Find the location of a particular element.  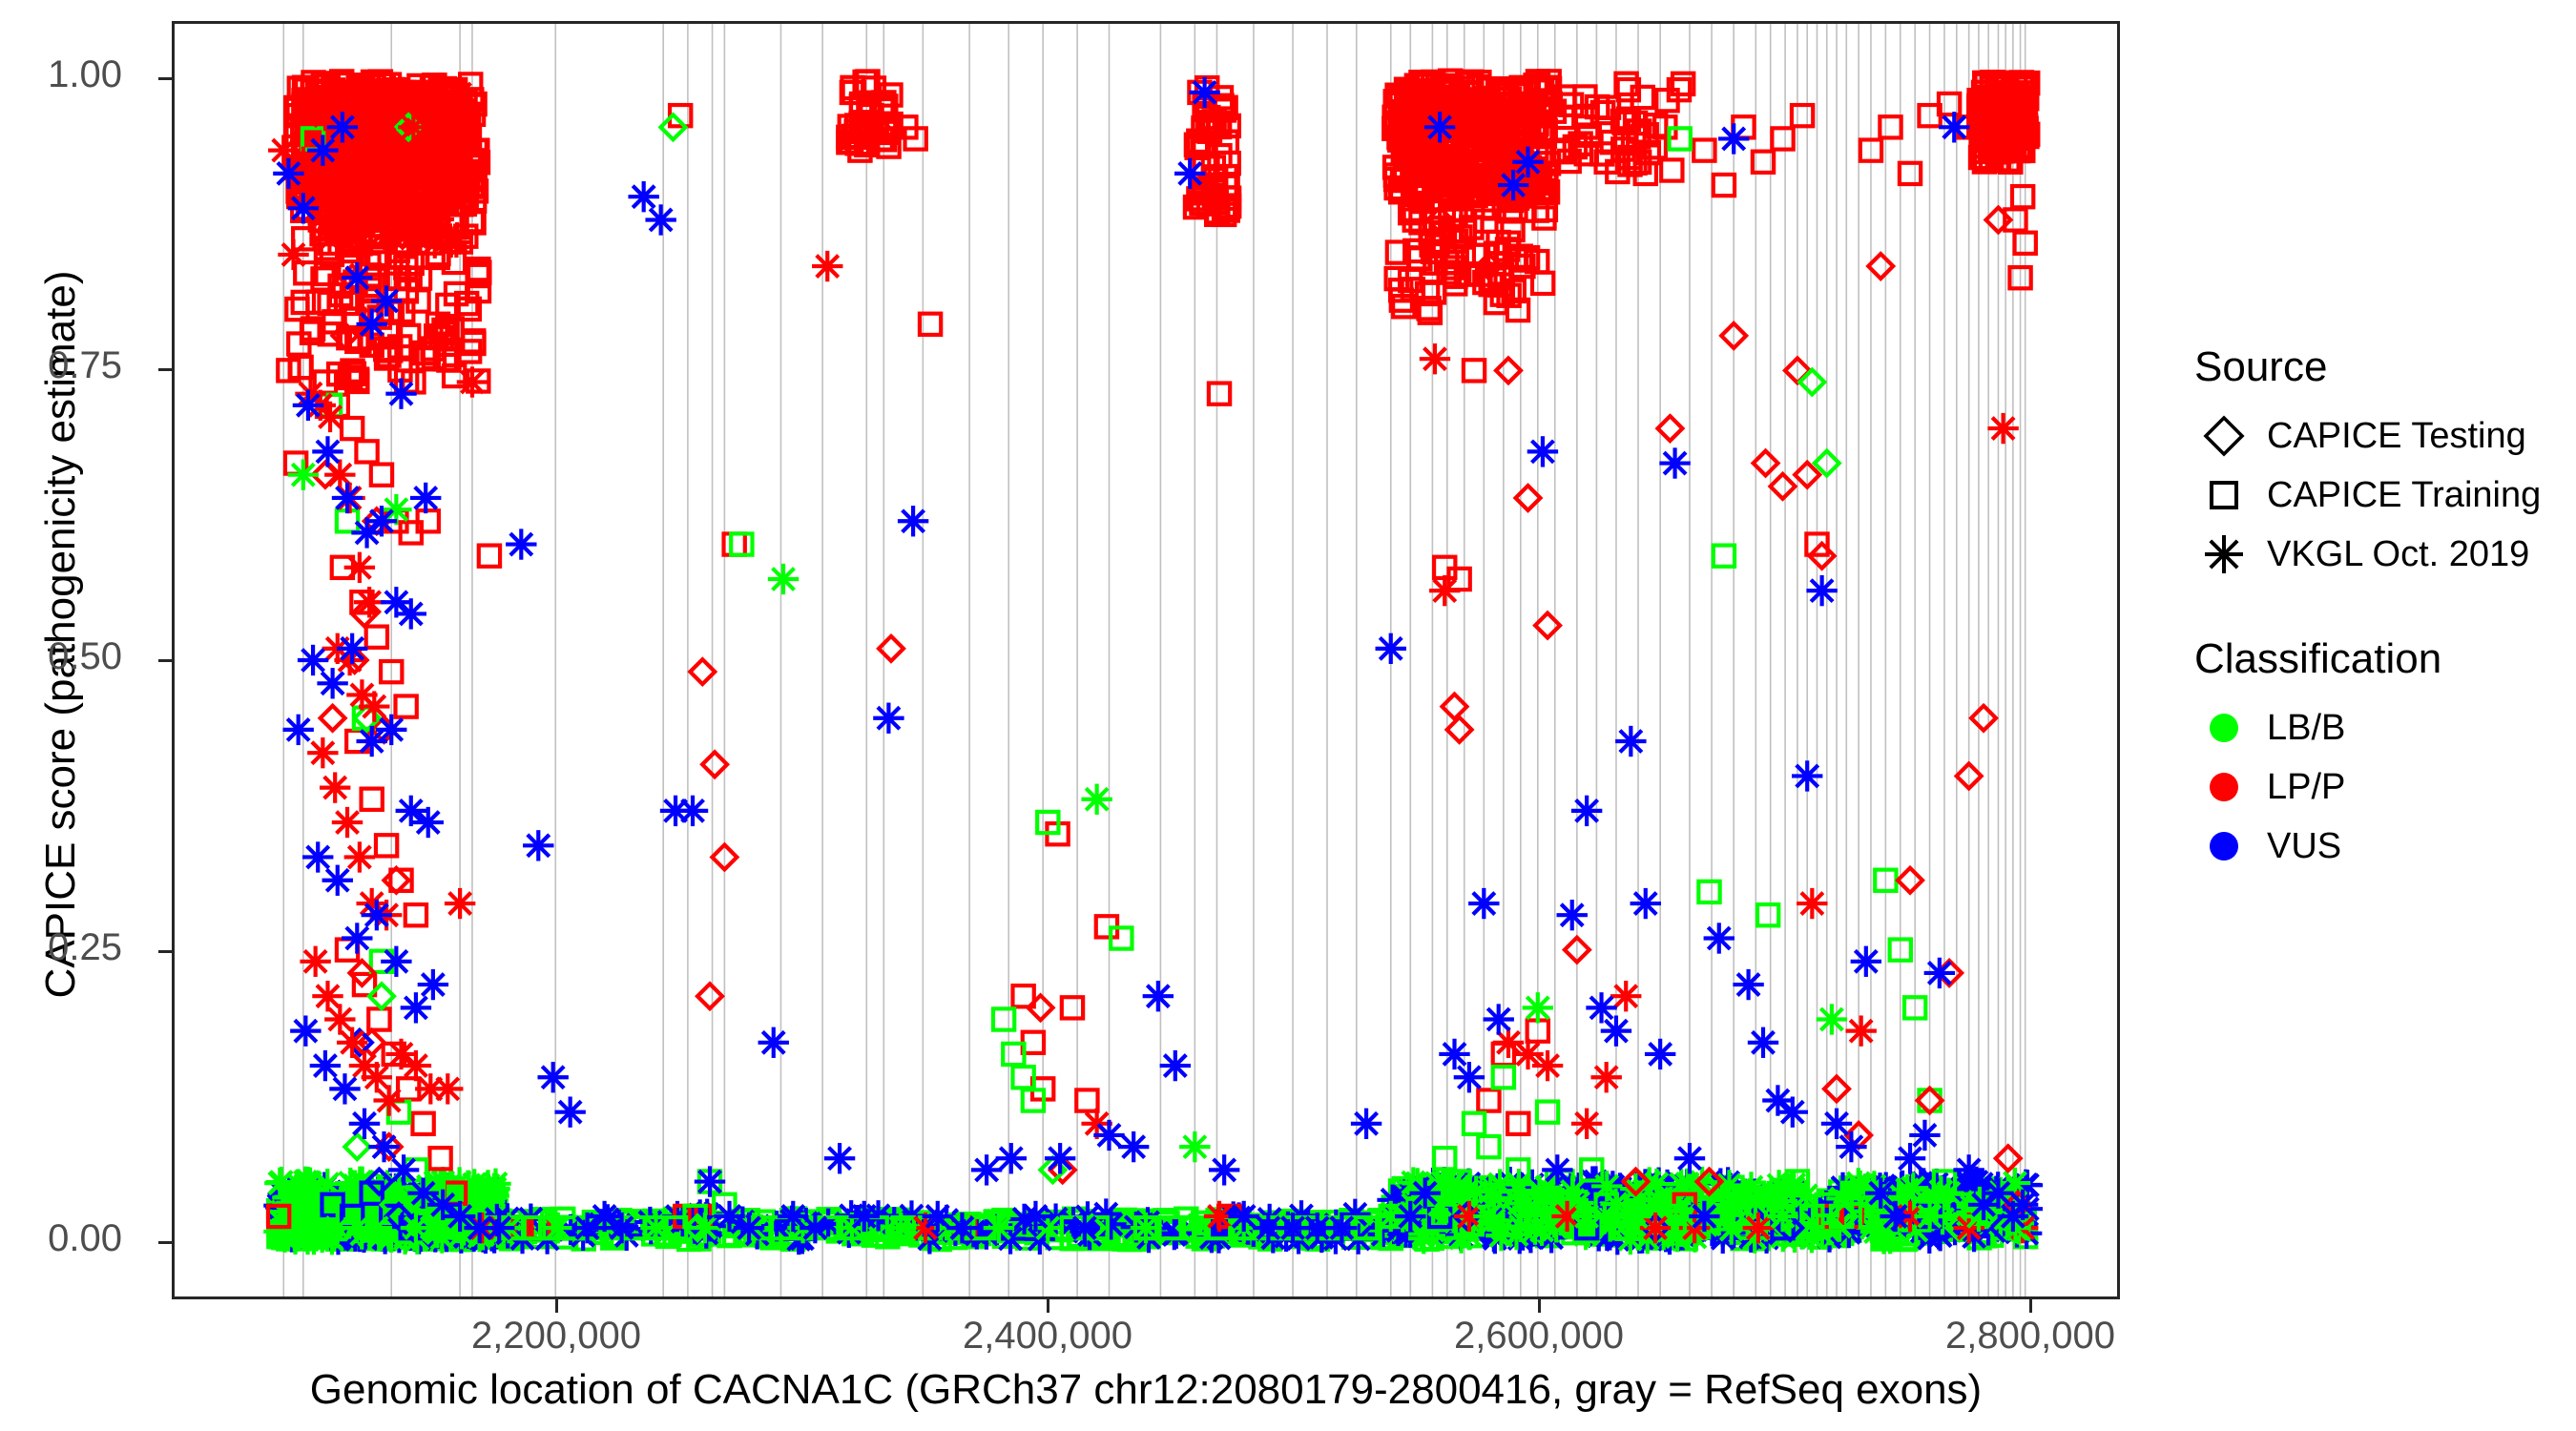

legend-item-lb-b: LB/B is located at coordinates (2375, 727).